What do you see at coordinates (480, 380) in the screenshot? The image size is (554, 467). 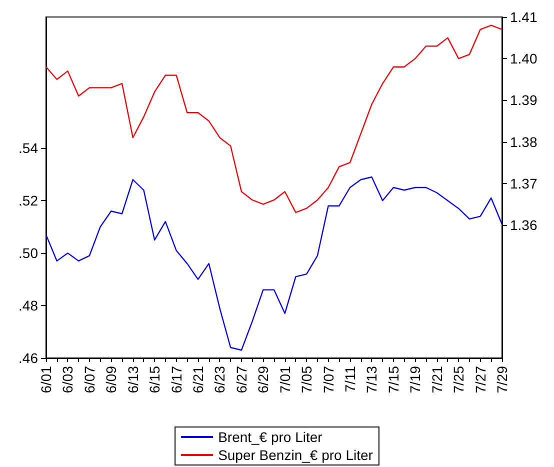 I see `x-tick-label: 7/27` at bounding box center [480, 380].